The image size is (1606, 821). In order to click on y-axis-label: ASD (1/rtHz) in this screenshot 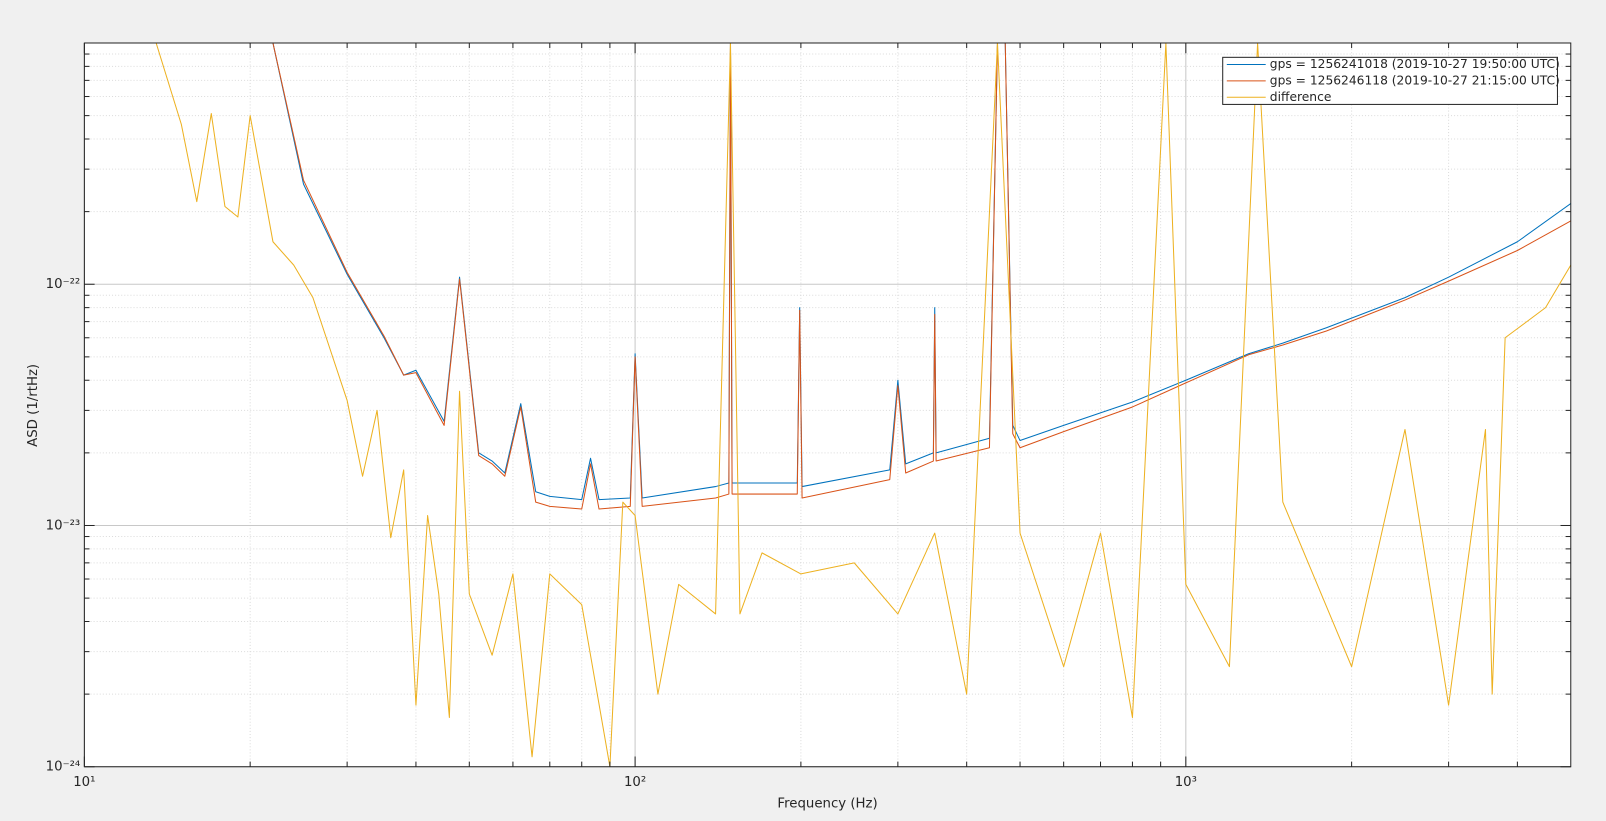, I will do `click(33, 405)`.